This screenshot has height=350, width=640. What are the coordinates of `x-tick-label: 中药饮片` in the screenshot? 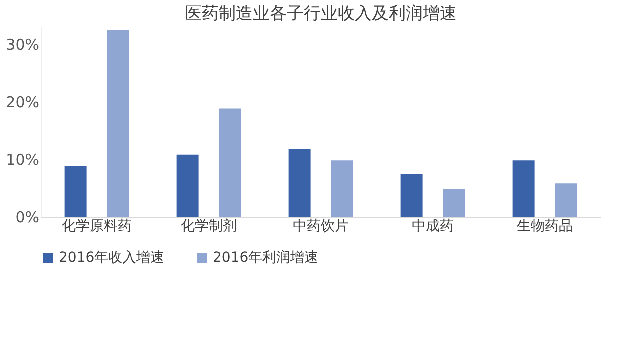 It's located at (321, 226).